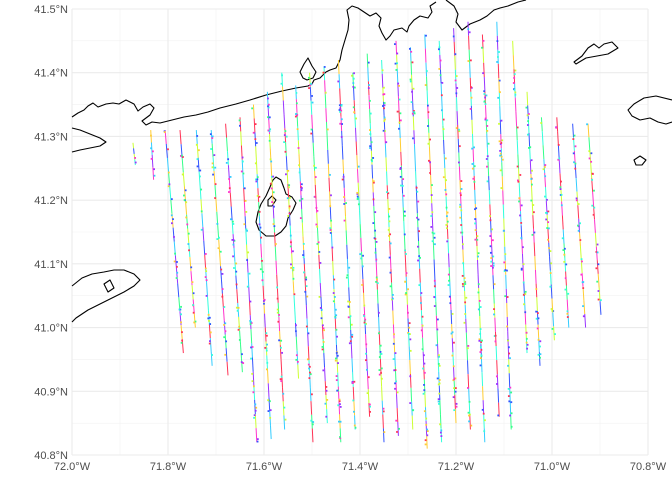 The image size is (672, 480). What do you see at coordinates (51, 74) in the screenshot?
I see `y-tick-label: 41.4°N` at bounding box center [51, 74].